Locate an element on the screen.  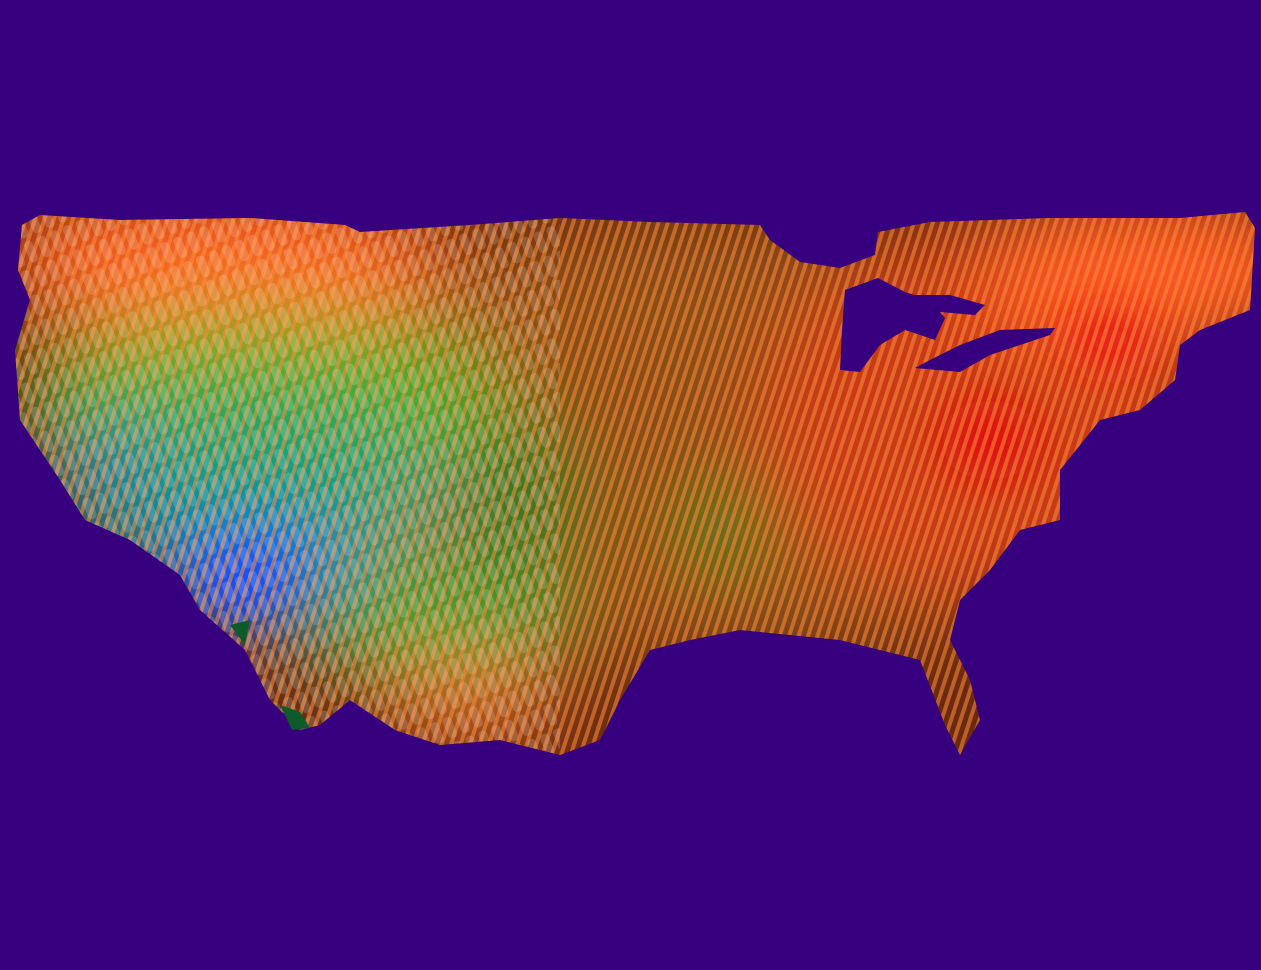
lake-erie-ontario is located at coordinates (985, 350).